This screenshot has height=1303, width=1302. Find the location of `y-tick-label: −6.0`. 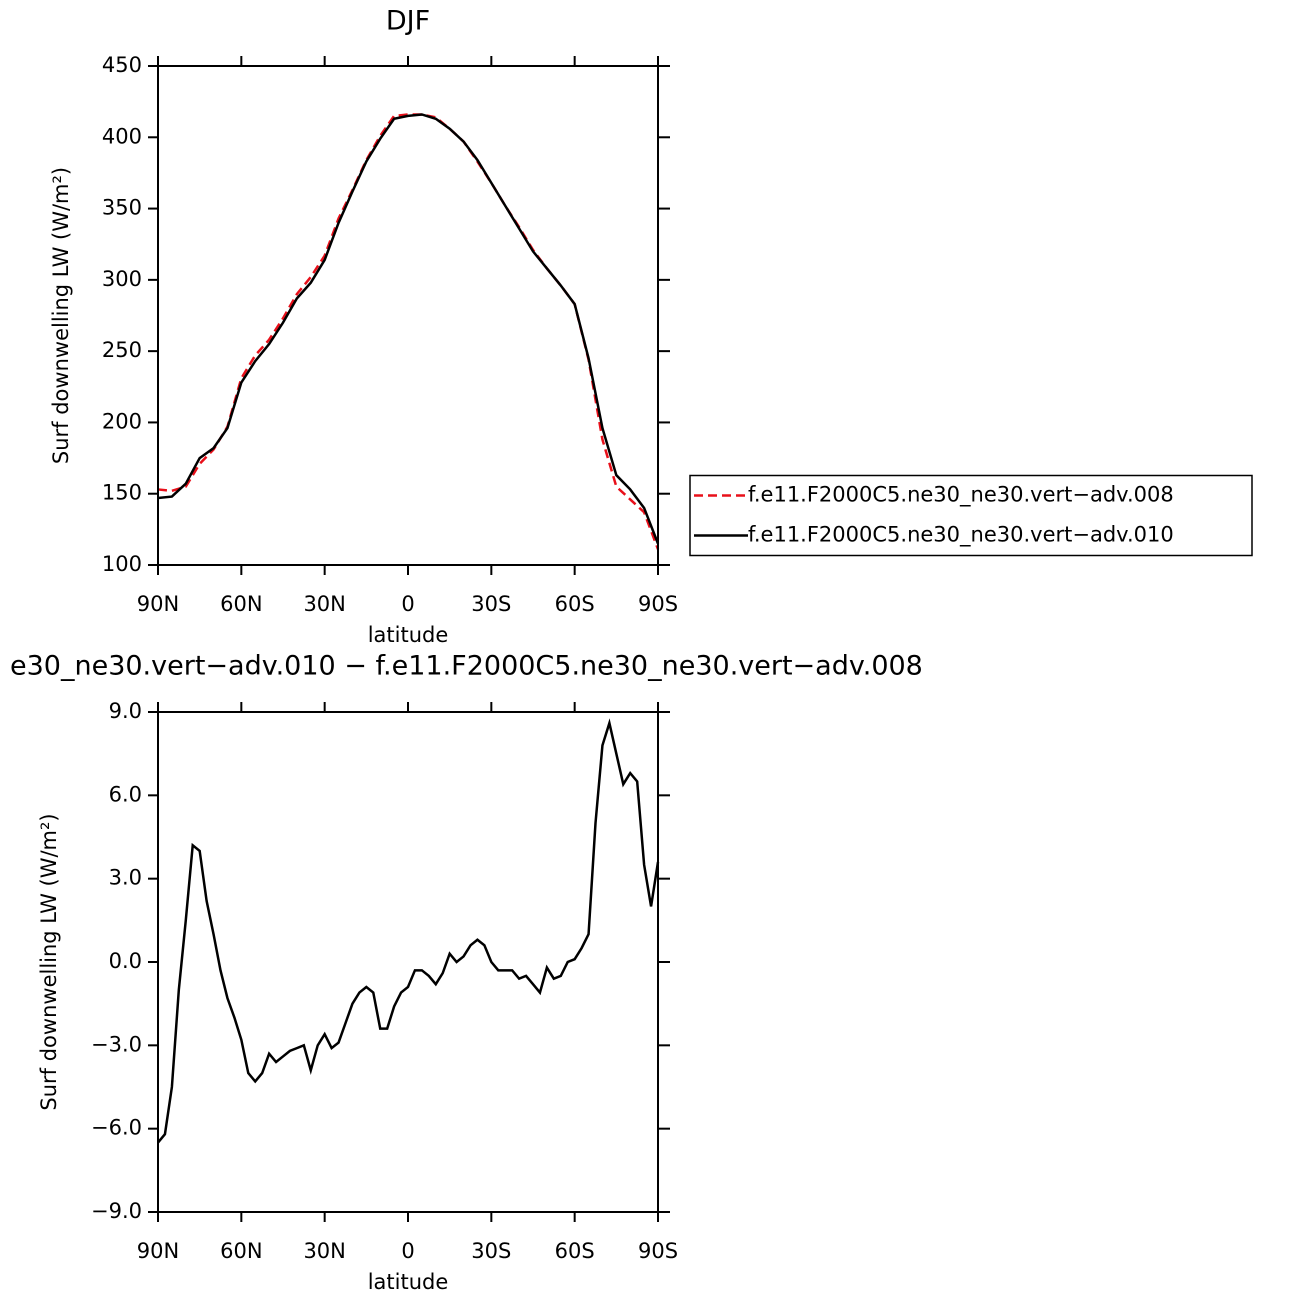

y-tick-label: −6.0 is located at coordinates (116, 1128).